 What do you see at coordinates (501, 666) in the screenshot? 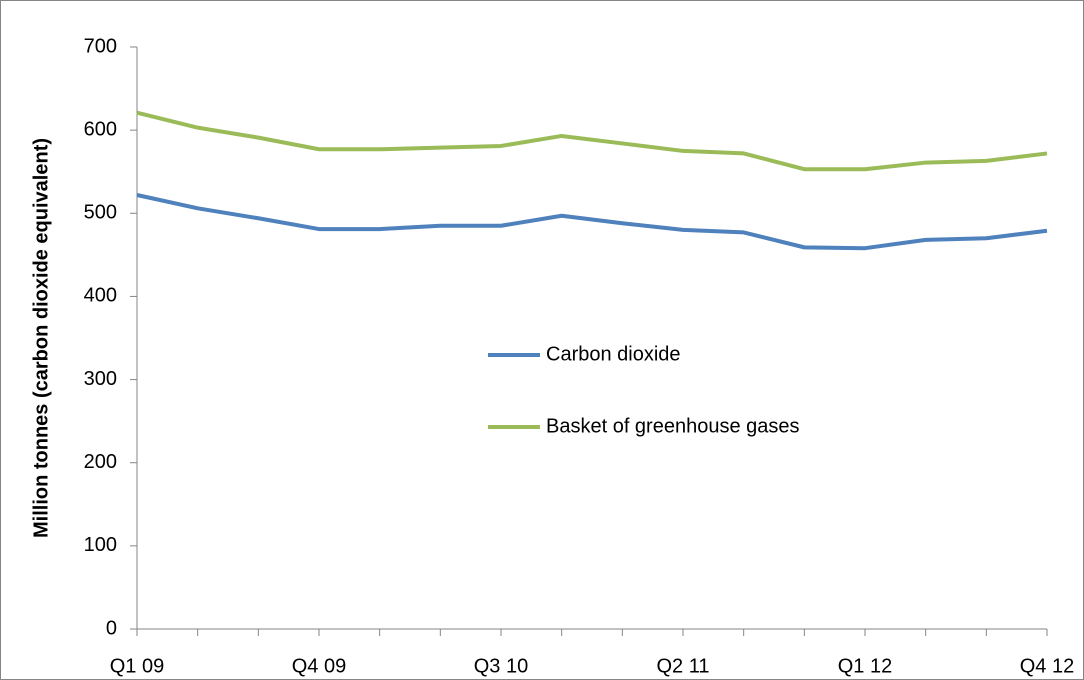
I see `x-tick-label: Q3 10` at bounding box center [501, 666].